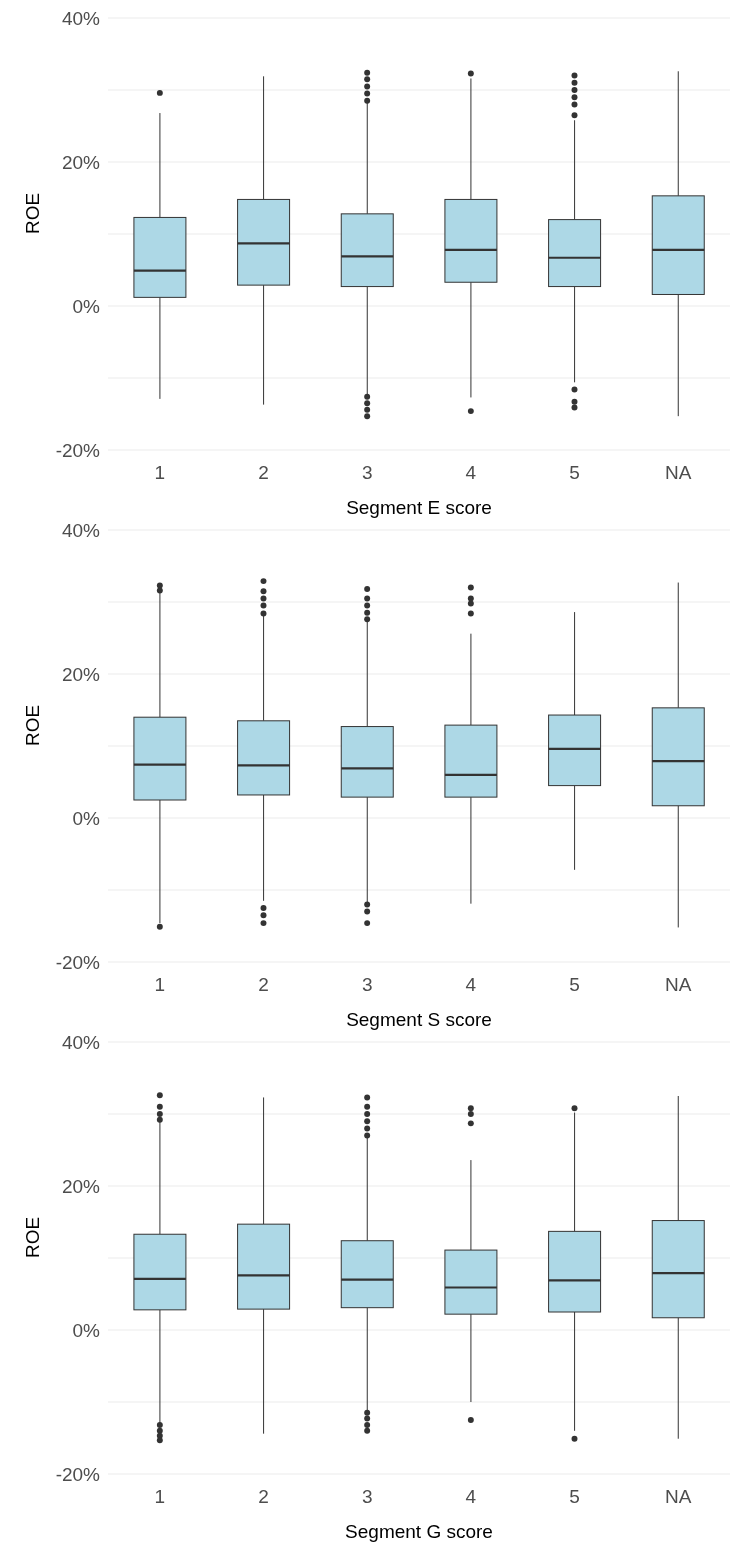 Image resolution: width=742 pixels, height=1548 pixels. What do you see at coordinates (419, 507) in the screenshot?
I see `x-axis-title: Segment E score` at bounding box center [419, 507].